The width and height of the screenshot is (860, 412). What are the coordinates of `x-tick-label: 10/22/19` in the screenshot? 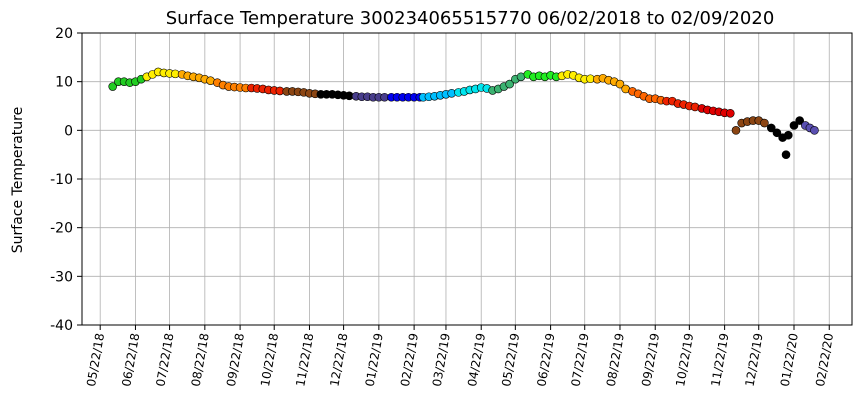 It's located at (684, 360).